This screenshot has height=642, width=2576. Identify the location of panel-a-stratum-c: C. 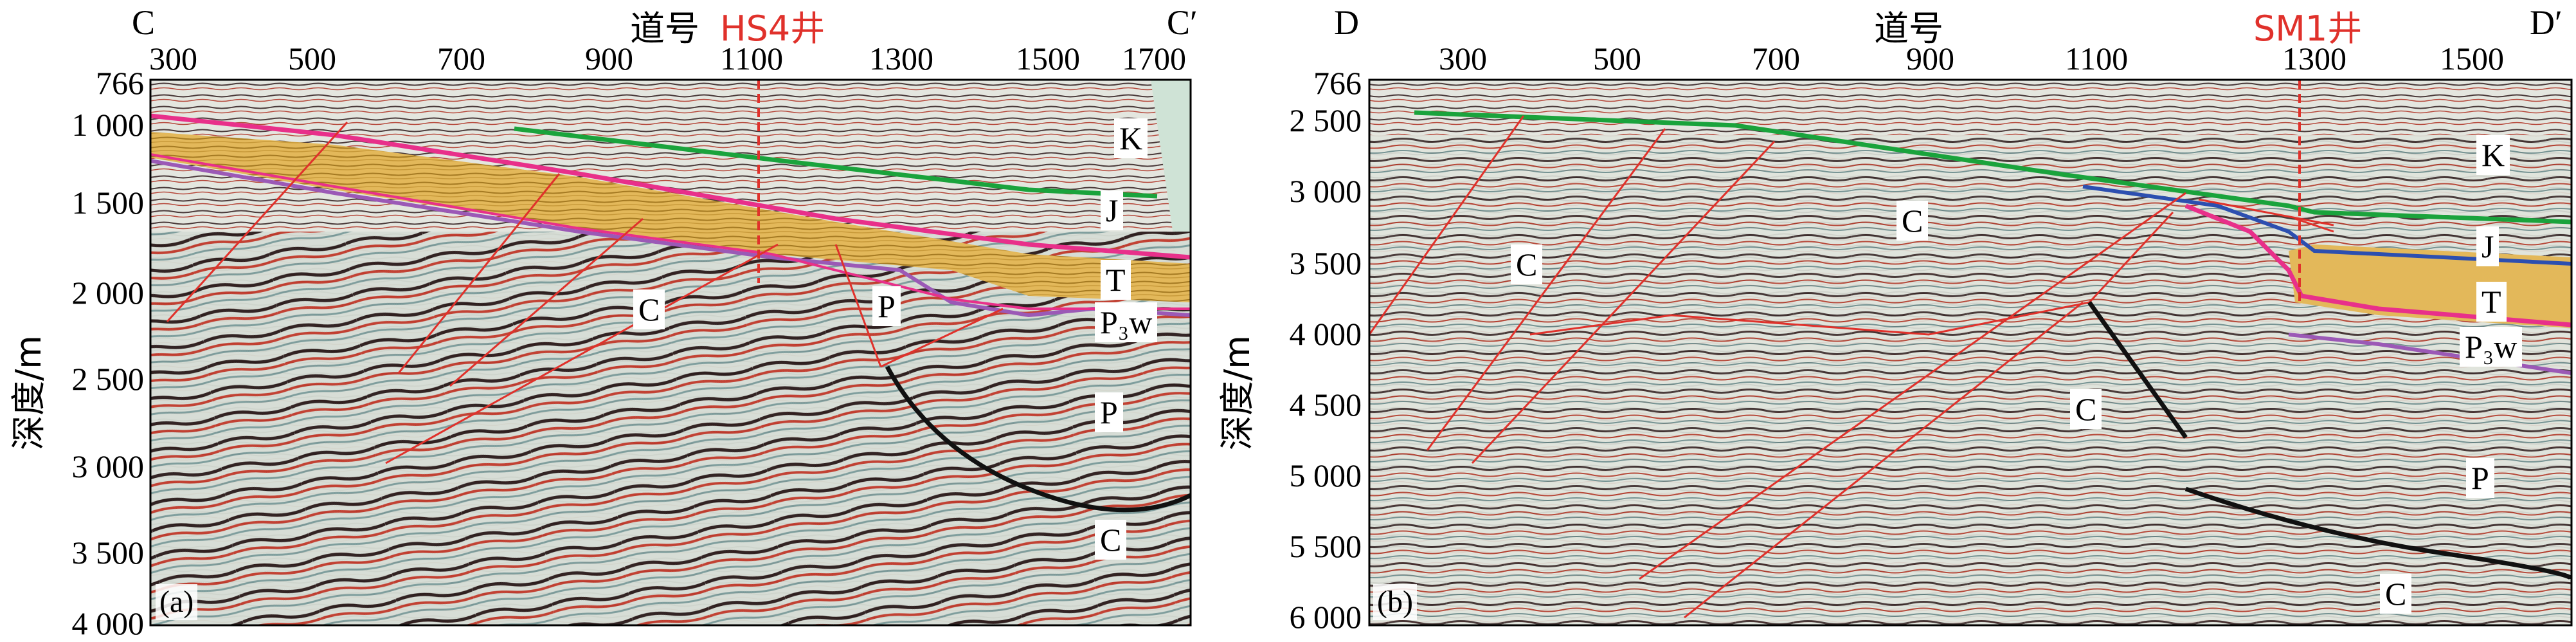
(649, 309).